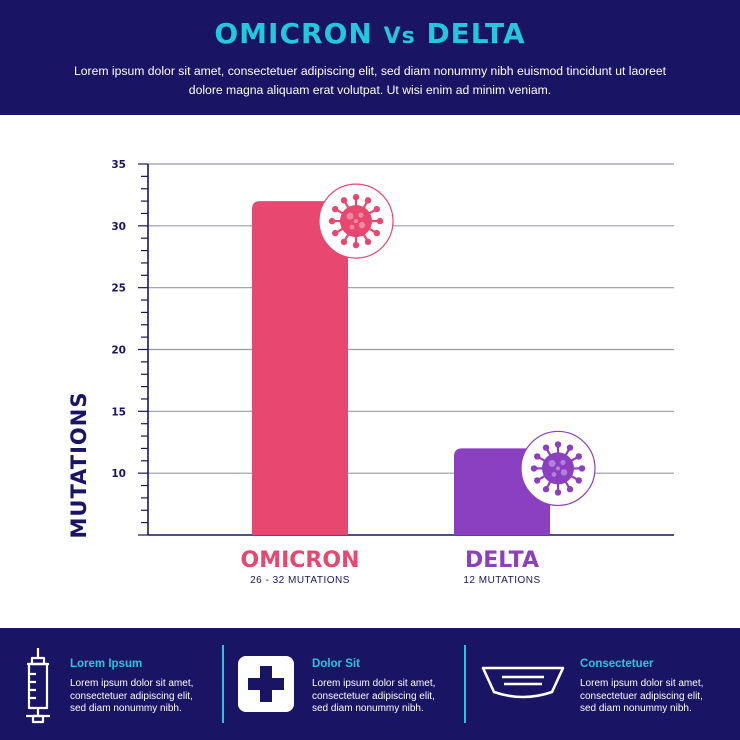  Describe the element at coordinates (523, 684) in the screenshot. I see `face-mask-icon` at that location.